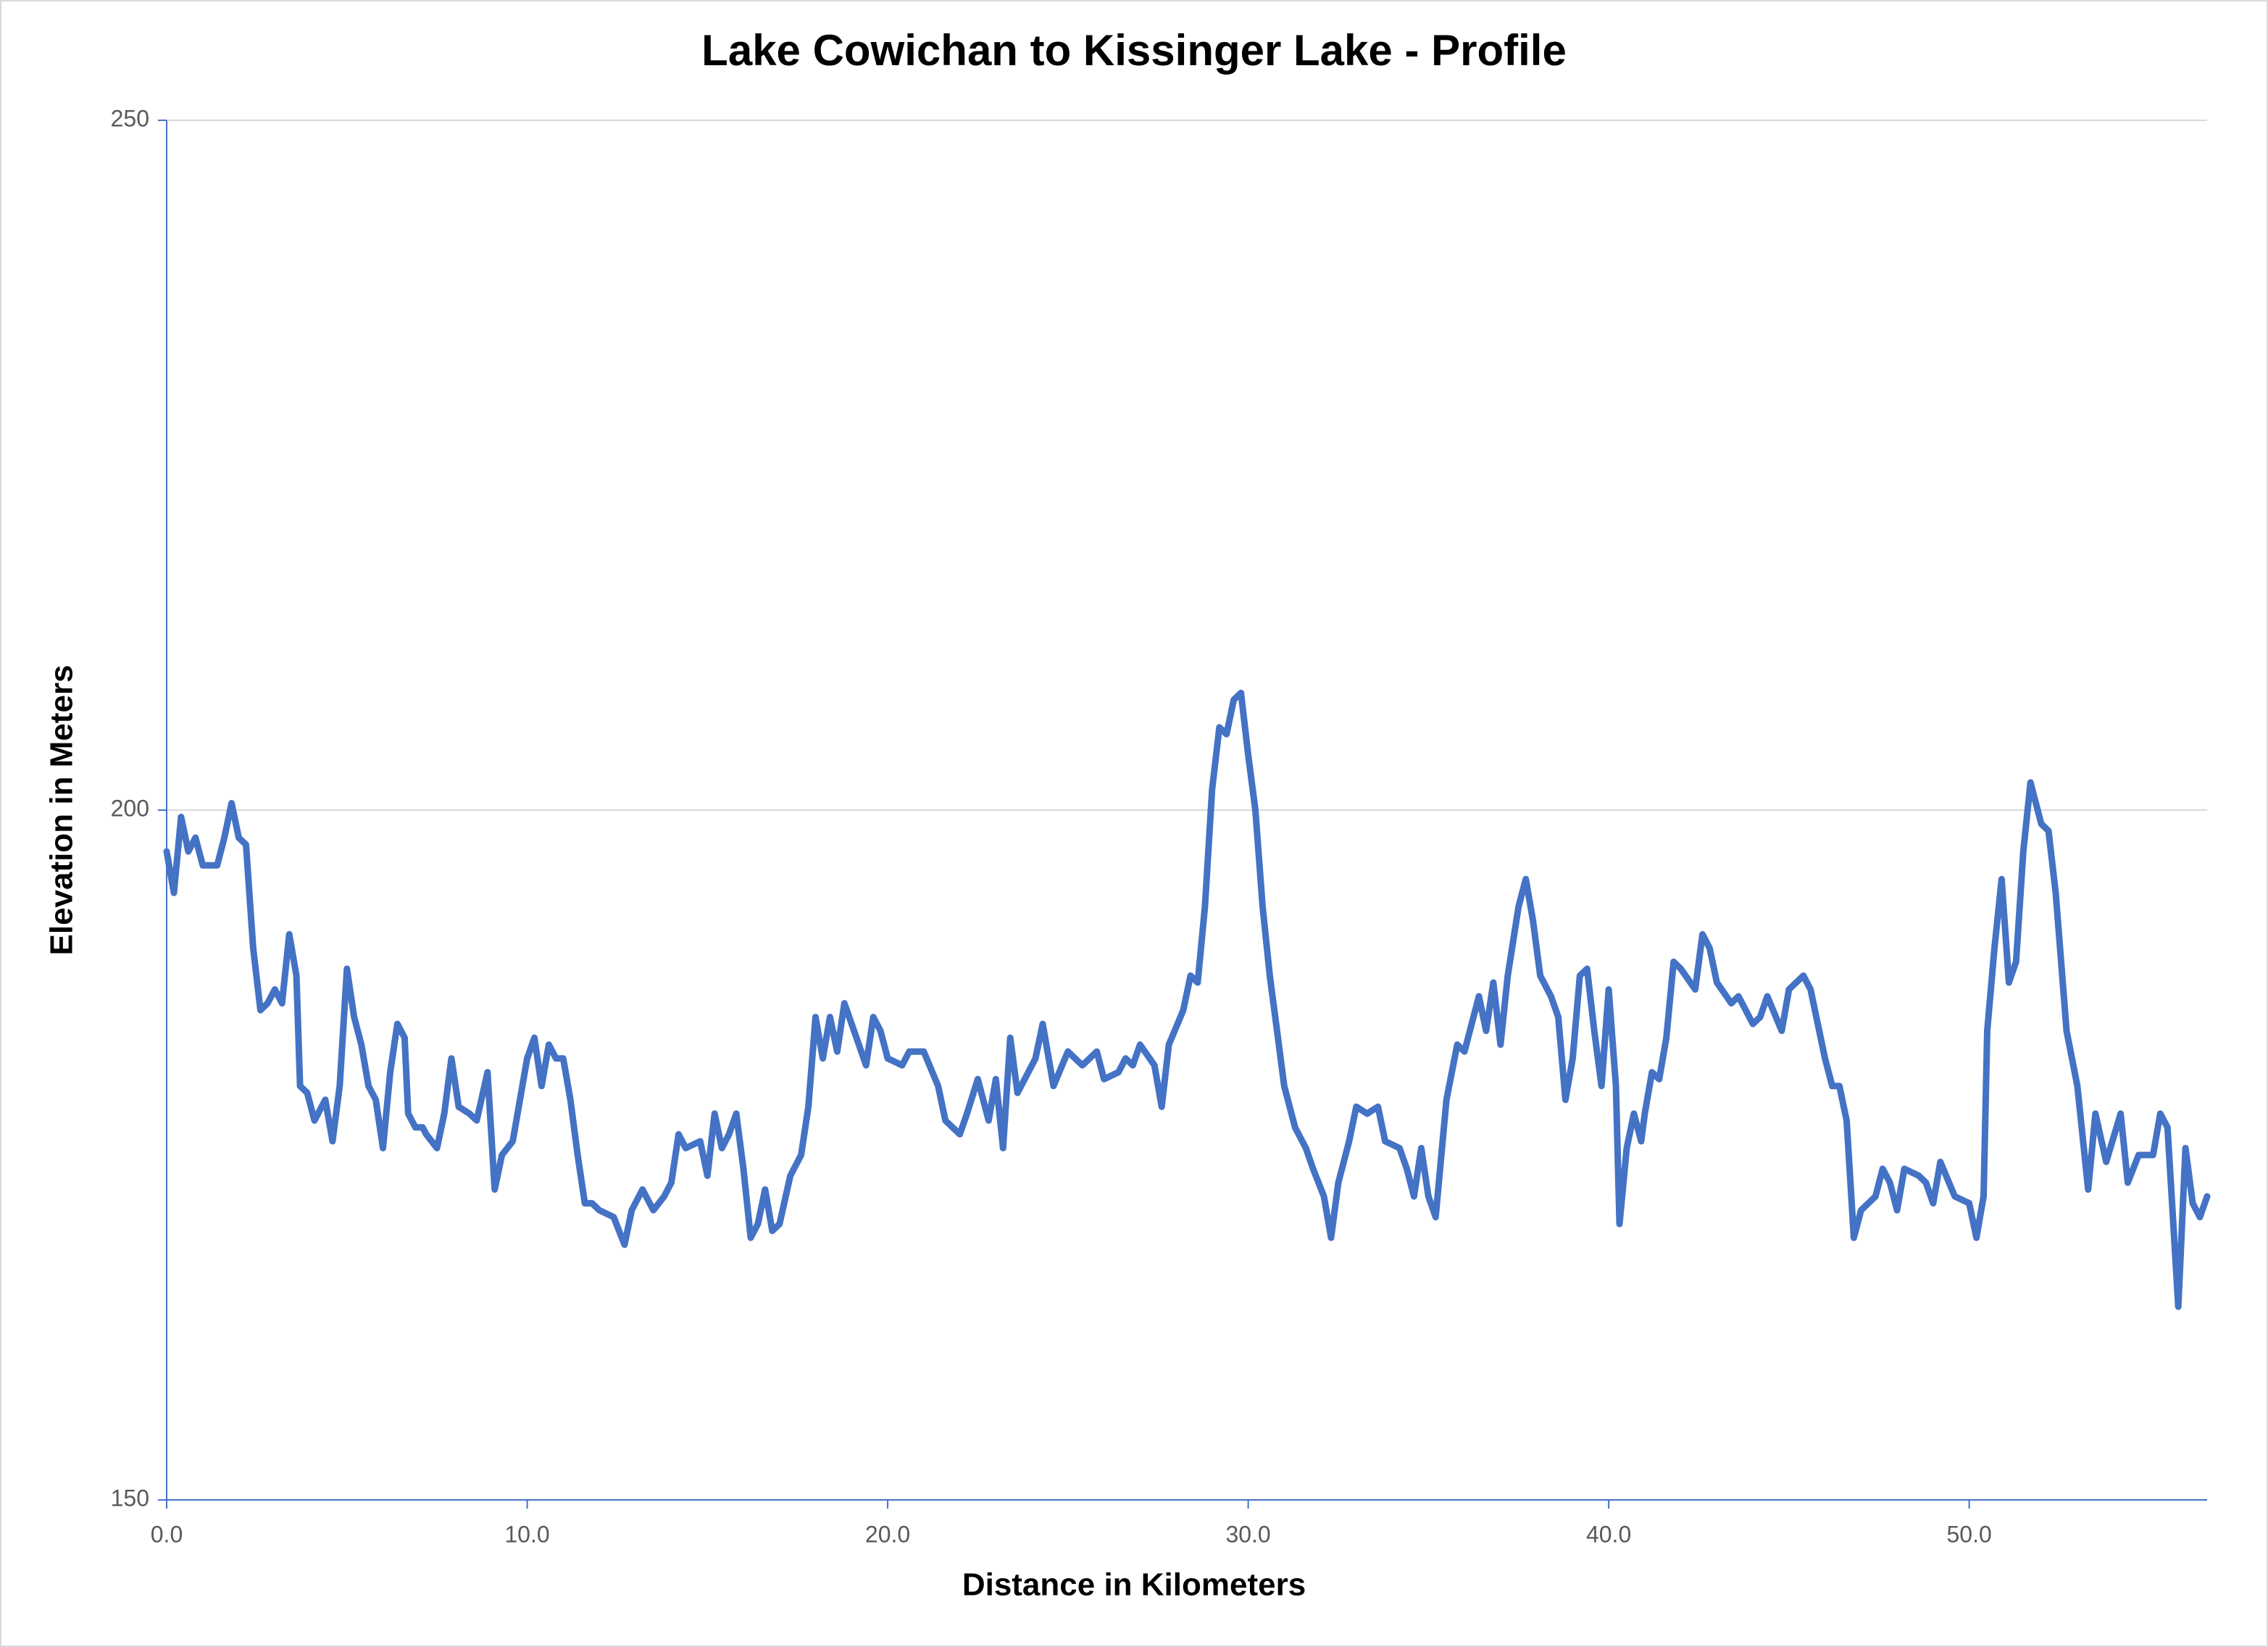 The width and height of the screenshot is (2268, 1647). Describe the element at coordinates (62, 809) in the screenshot. I see `y-axis-label: Elevation in Meters` at that location.